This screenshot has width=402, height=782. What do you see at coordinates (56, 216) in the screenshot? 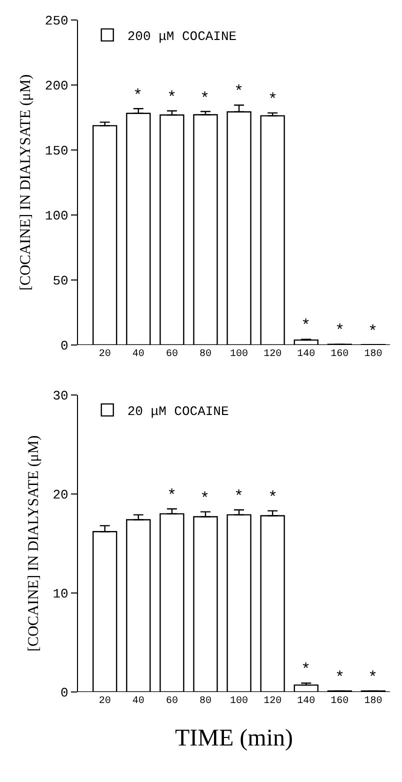
I see `y-tick-label: 100` at bounding box center [56, 216].